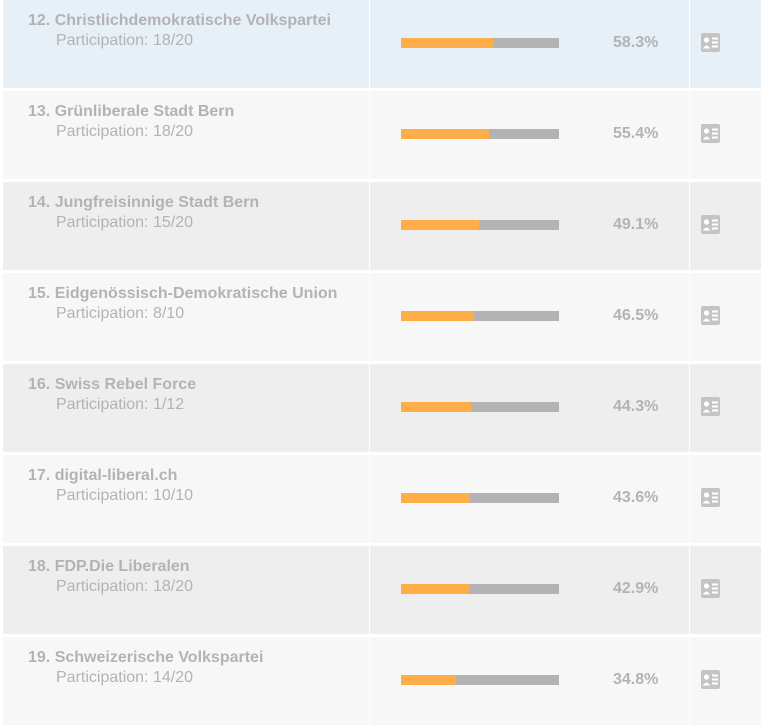 The height and width of the screenshot is (725, 766). Describe the element at coordinates (636, 406) in the screenshot. I see `match-percent: 44.3%` at that location.